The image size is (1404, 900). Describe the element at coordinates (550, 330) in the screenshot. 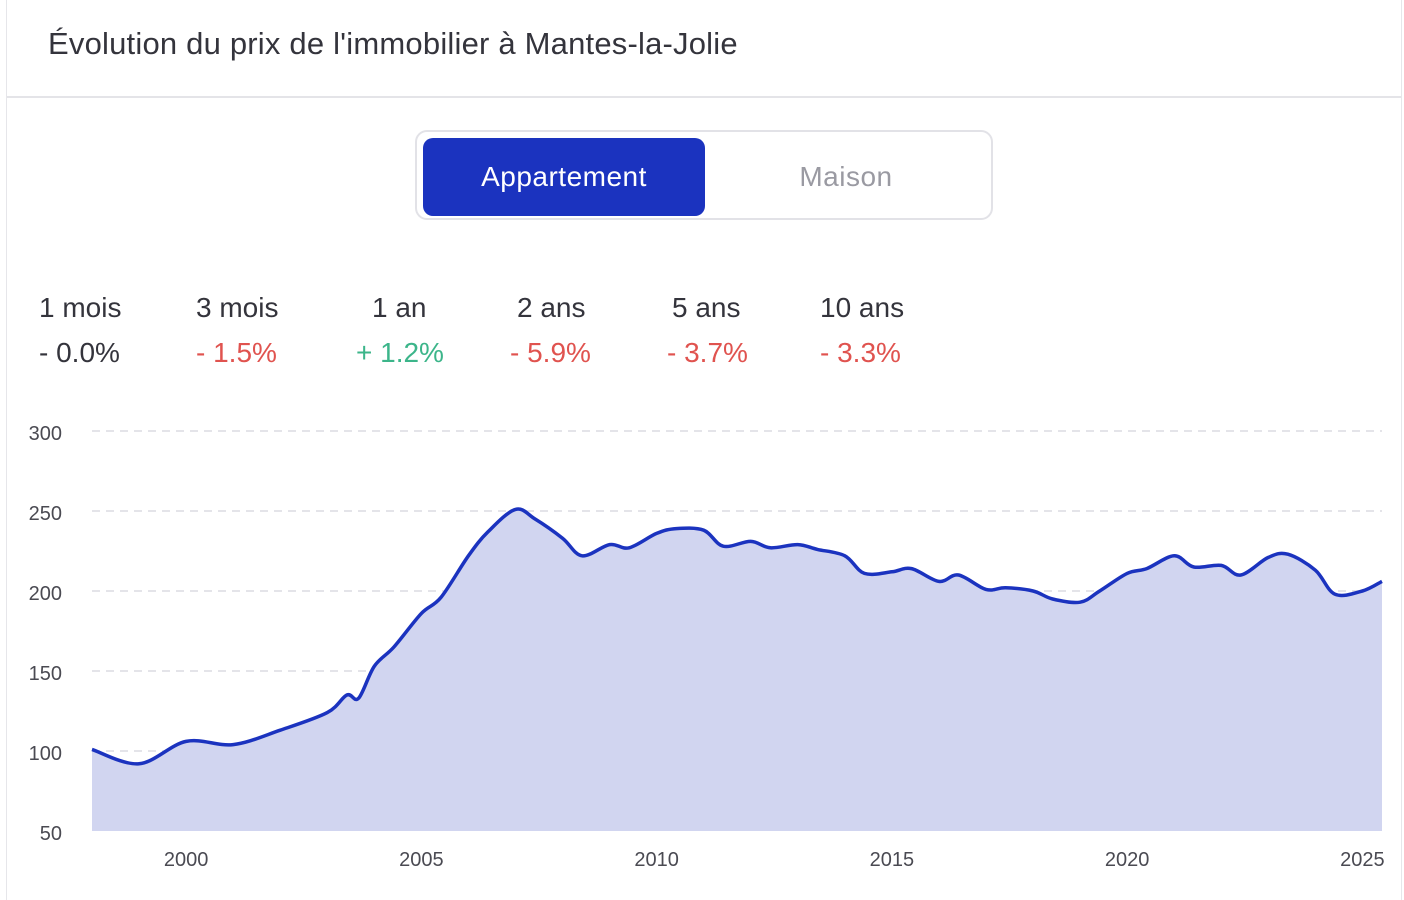

I see `stat-2-ans: 2 ans - 5.9%` at that location.